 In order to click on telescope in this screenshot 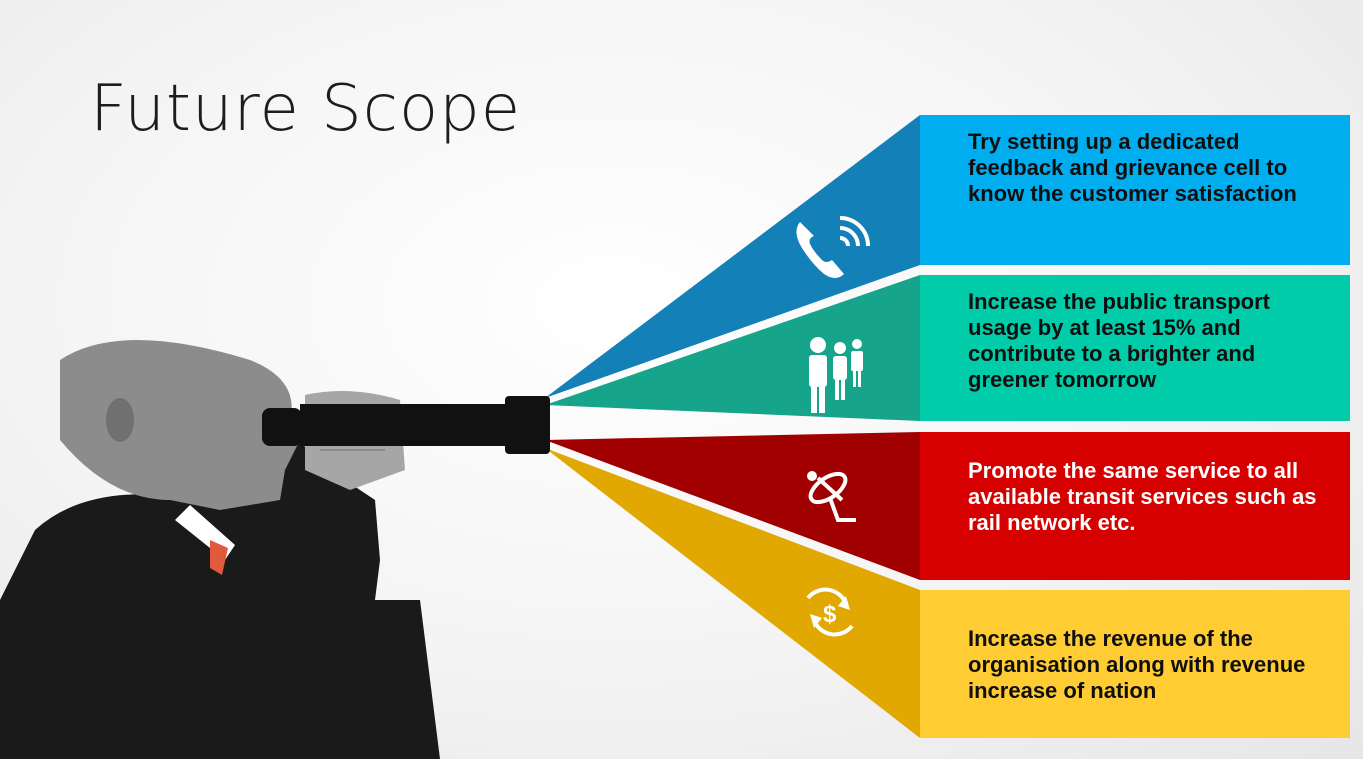, I will do `click(406, 425)`.